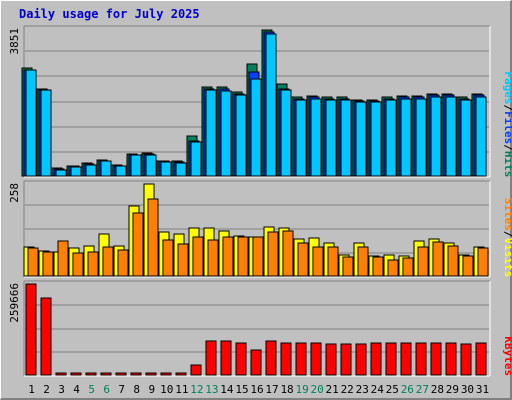 The width and height of the screenshot is (512, 400). Describe the element at coordinates (507, 356) in the screenshot. I see `legend-item: KBytes` at that location.